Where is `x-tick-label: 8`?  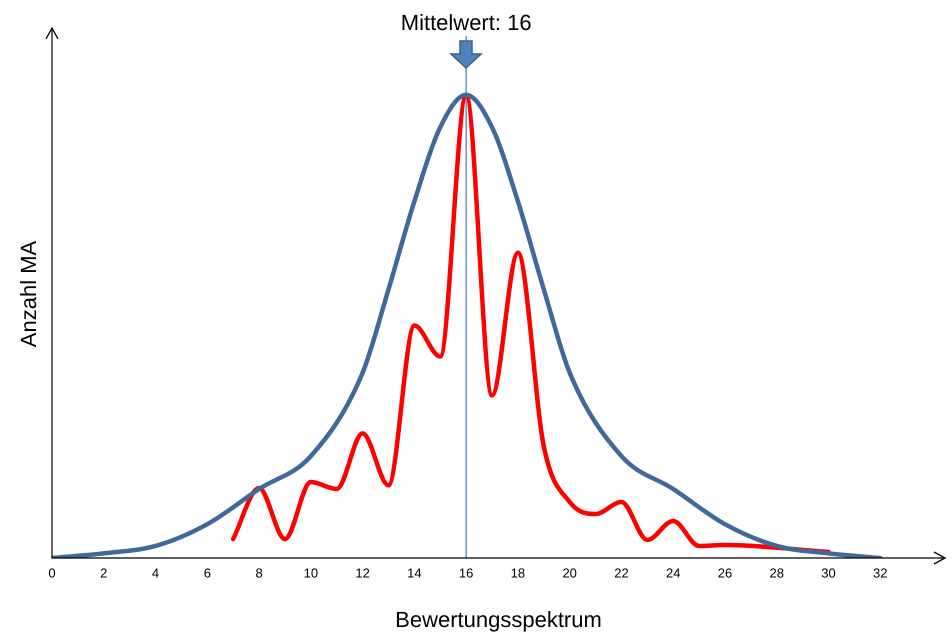 x-tick-label: 8 is located at coordinates (259, 572).